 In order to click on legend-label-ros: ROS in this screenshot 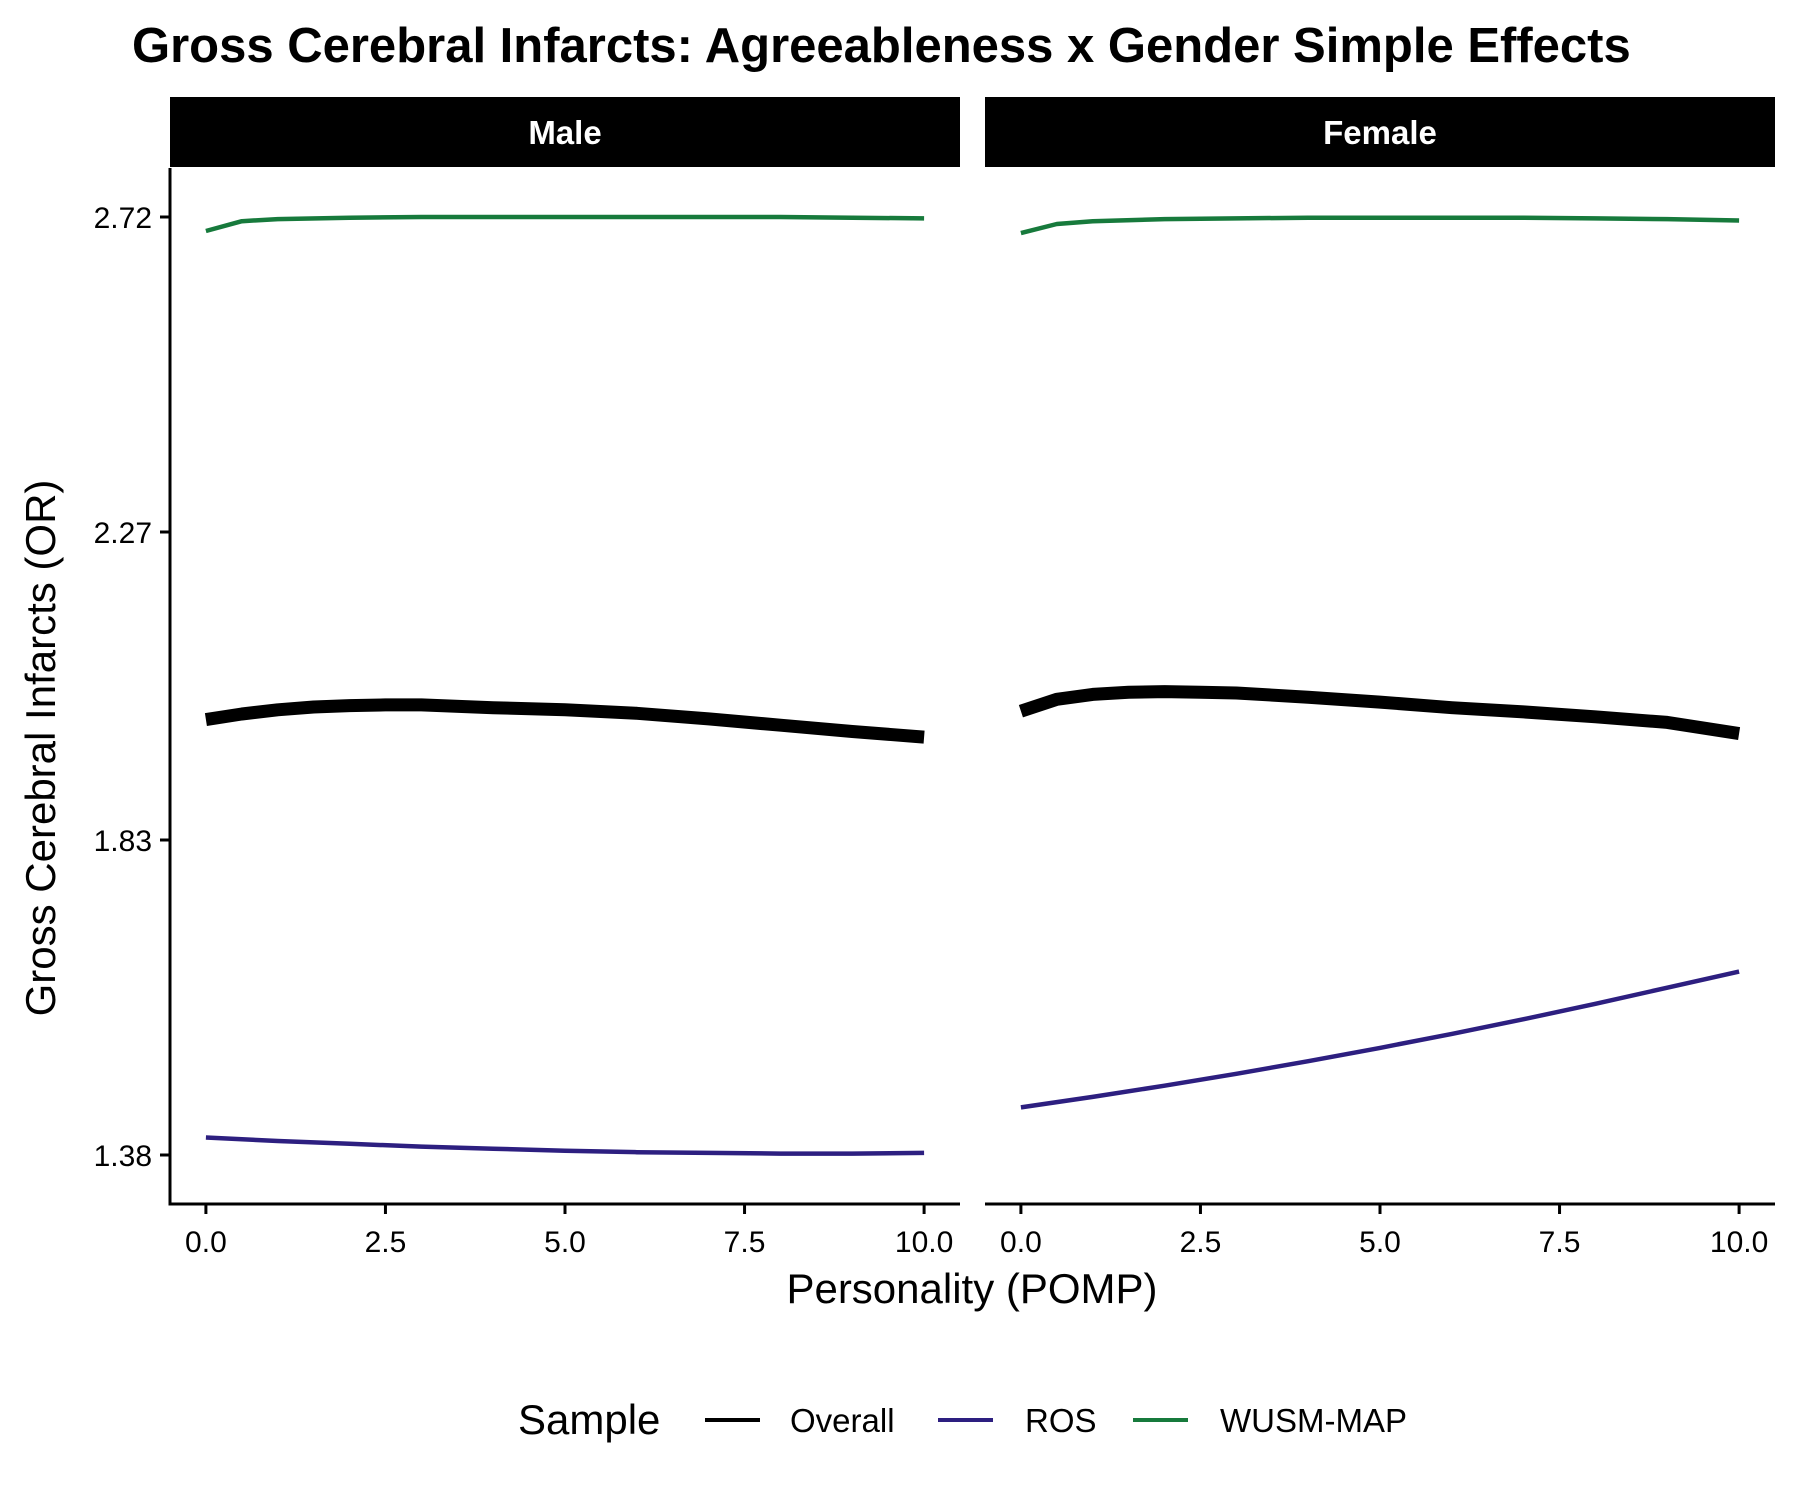, I will do `click(1061, 1420)`.